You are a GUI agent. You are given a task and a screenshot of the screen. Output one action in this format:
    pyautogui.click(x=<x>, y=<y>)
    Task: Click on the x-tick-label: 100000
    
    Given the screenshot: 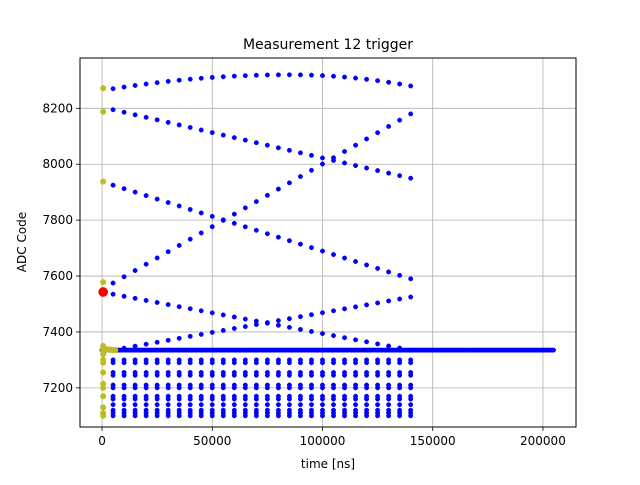 What is the action you would take?
    pyautogui.click(x=323, y=441)
    